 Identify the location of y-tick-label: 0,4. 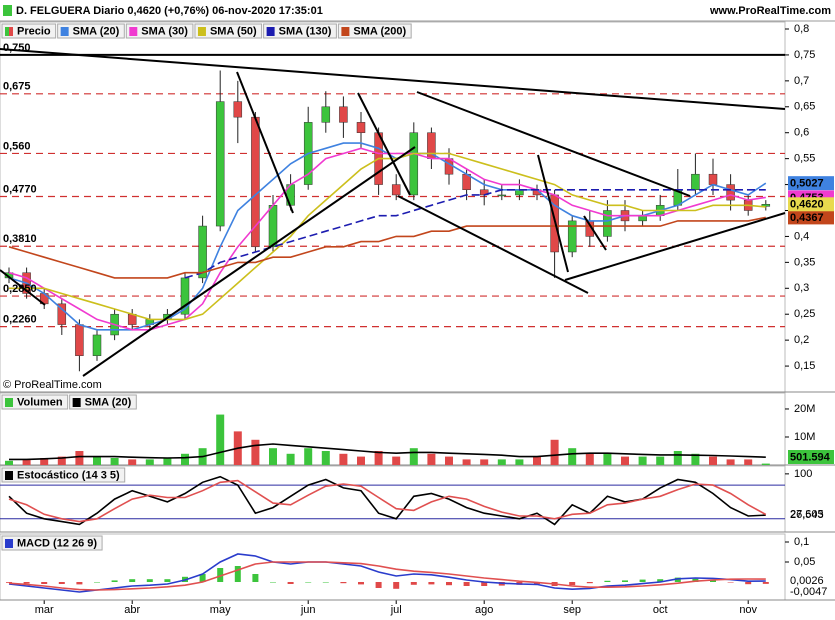
(801, 236).